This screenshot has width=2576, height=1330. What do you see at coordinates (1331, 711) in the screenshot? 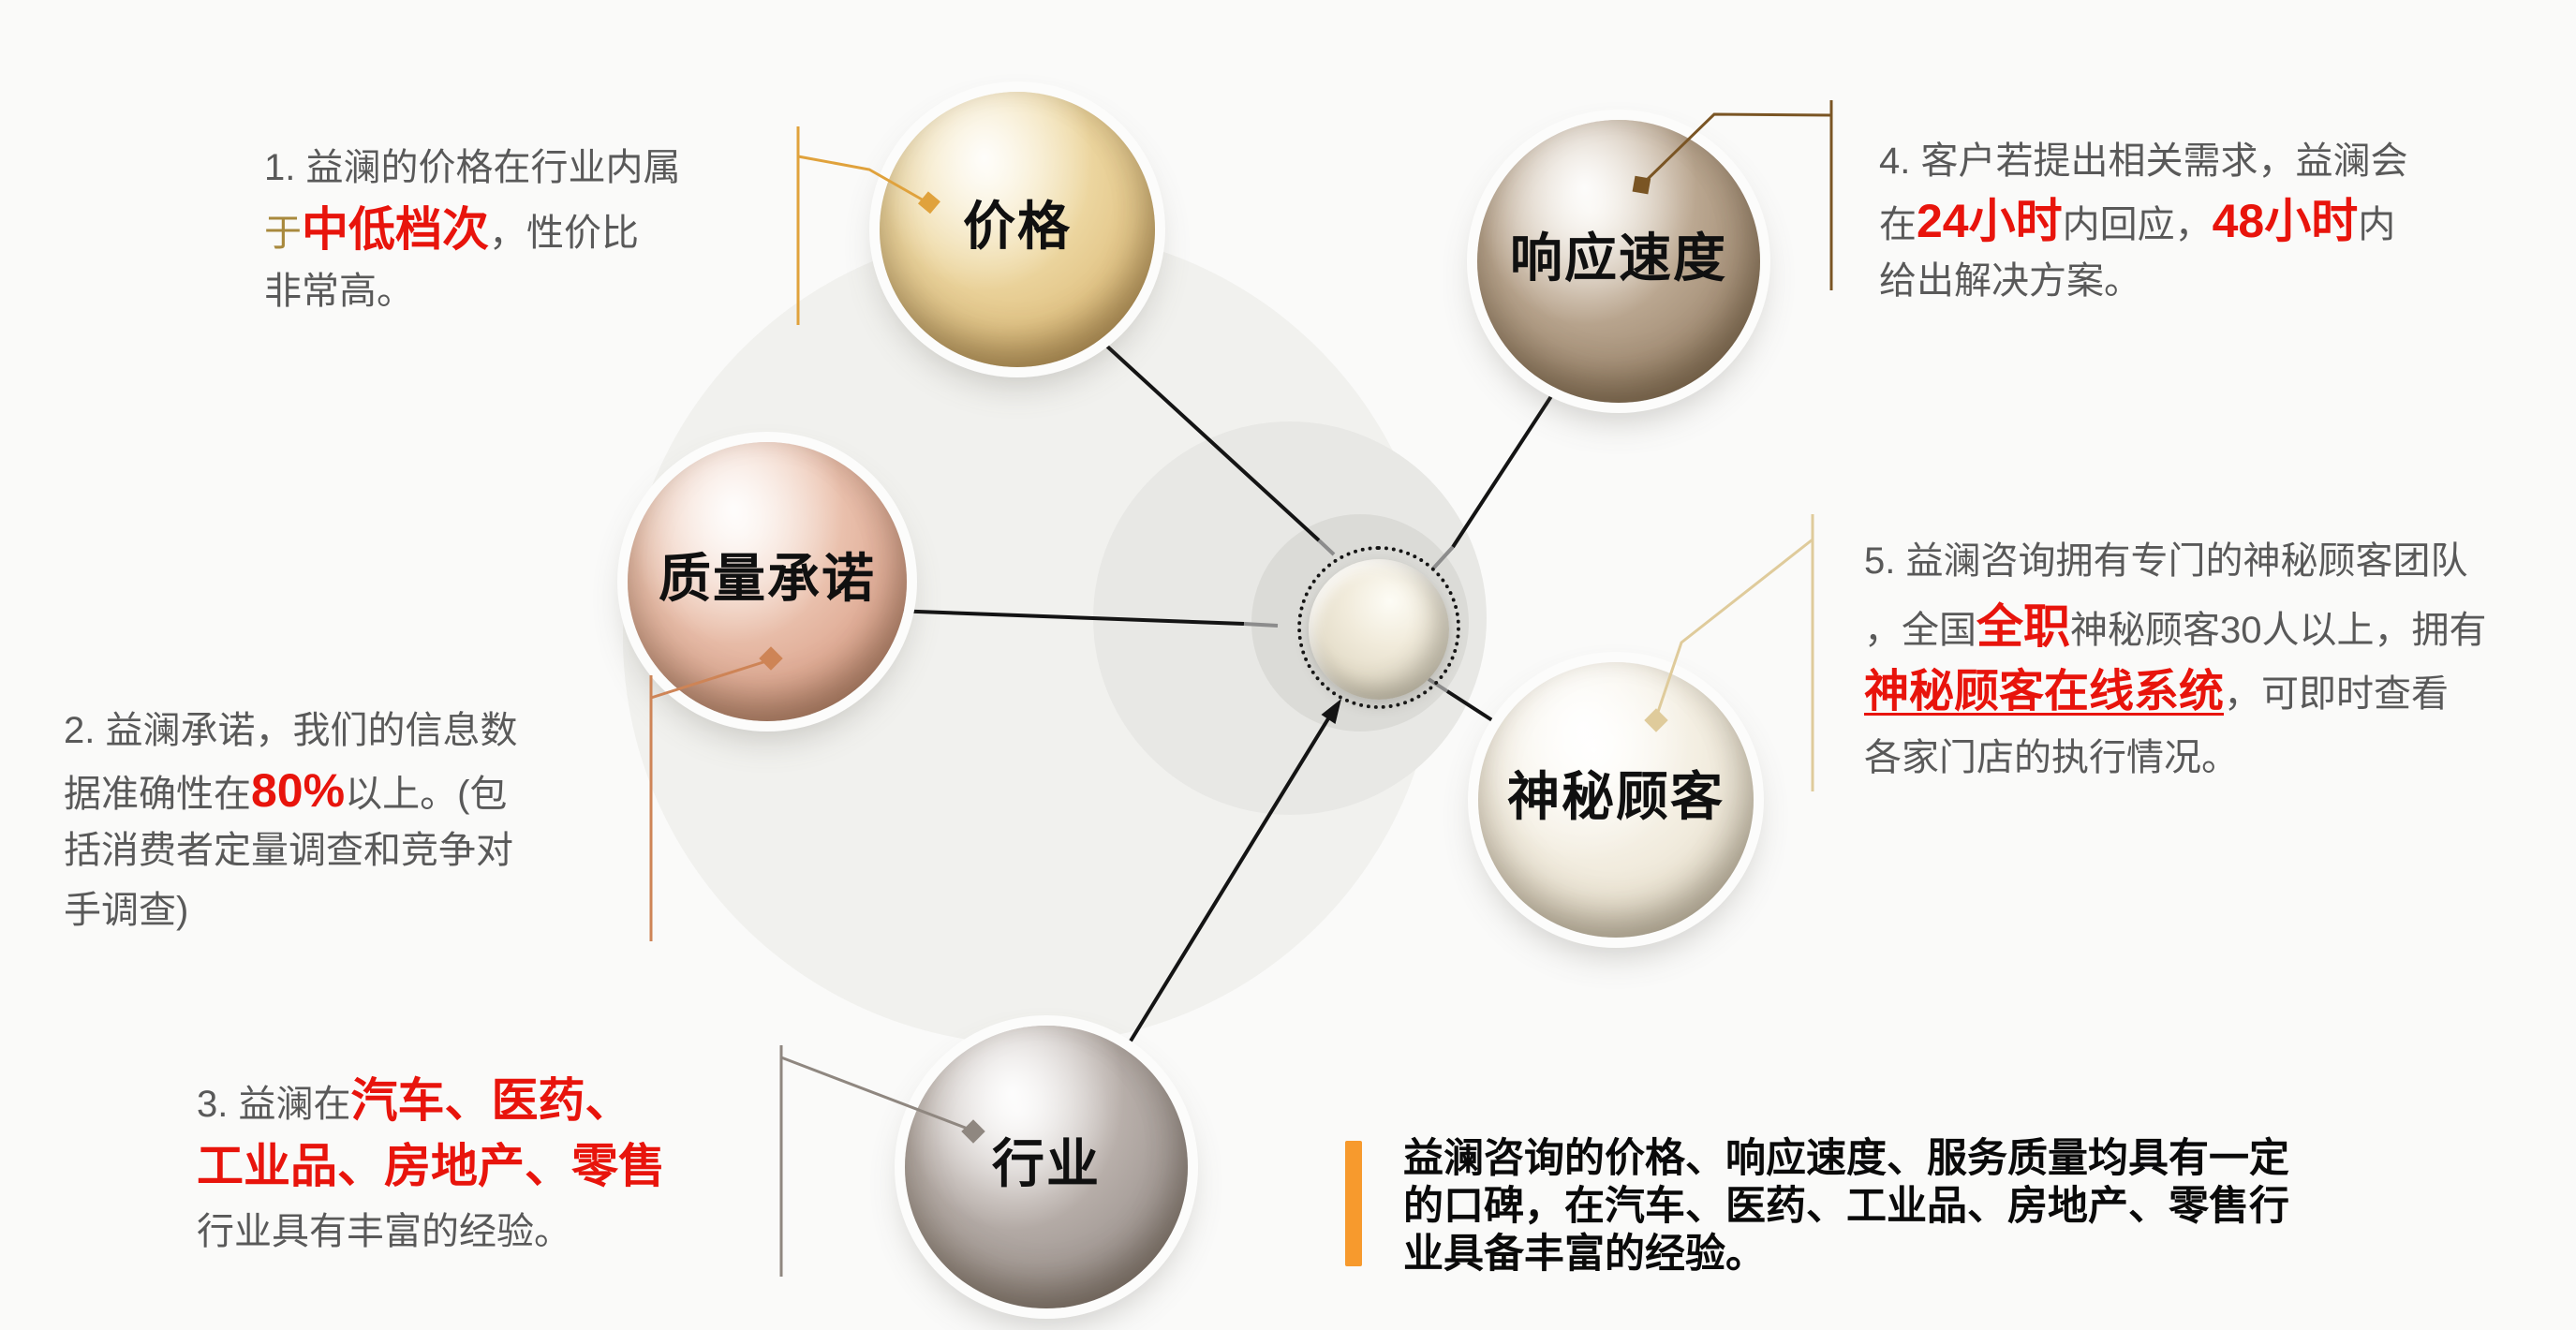
I see `arrowhead-icon` at bounding box center [1331, 711].